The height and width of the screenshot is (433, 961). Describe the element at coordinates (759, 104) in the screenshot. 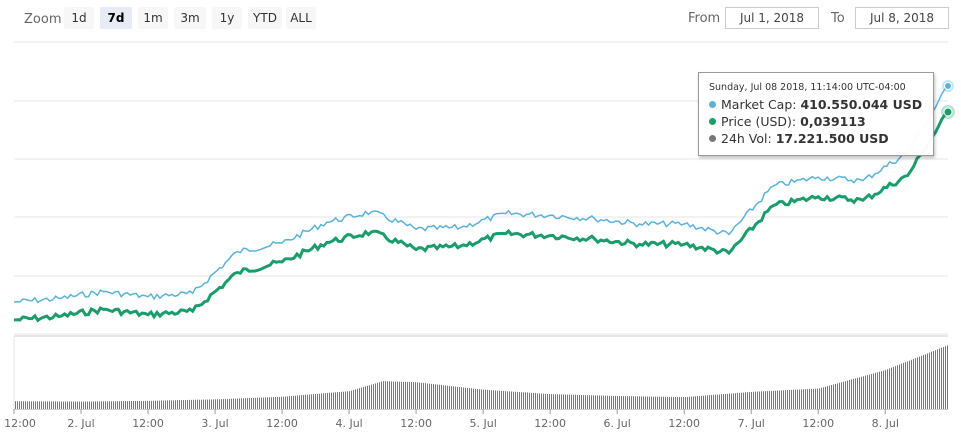

I see `tooltip-label: Market Cap:` at that location.